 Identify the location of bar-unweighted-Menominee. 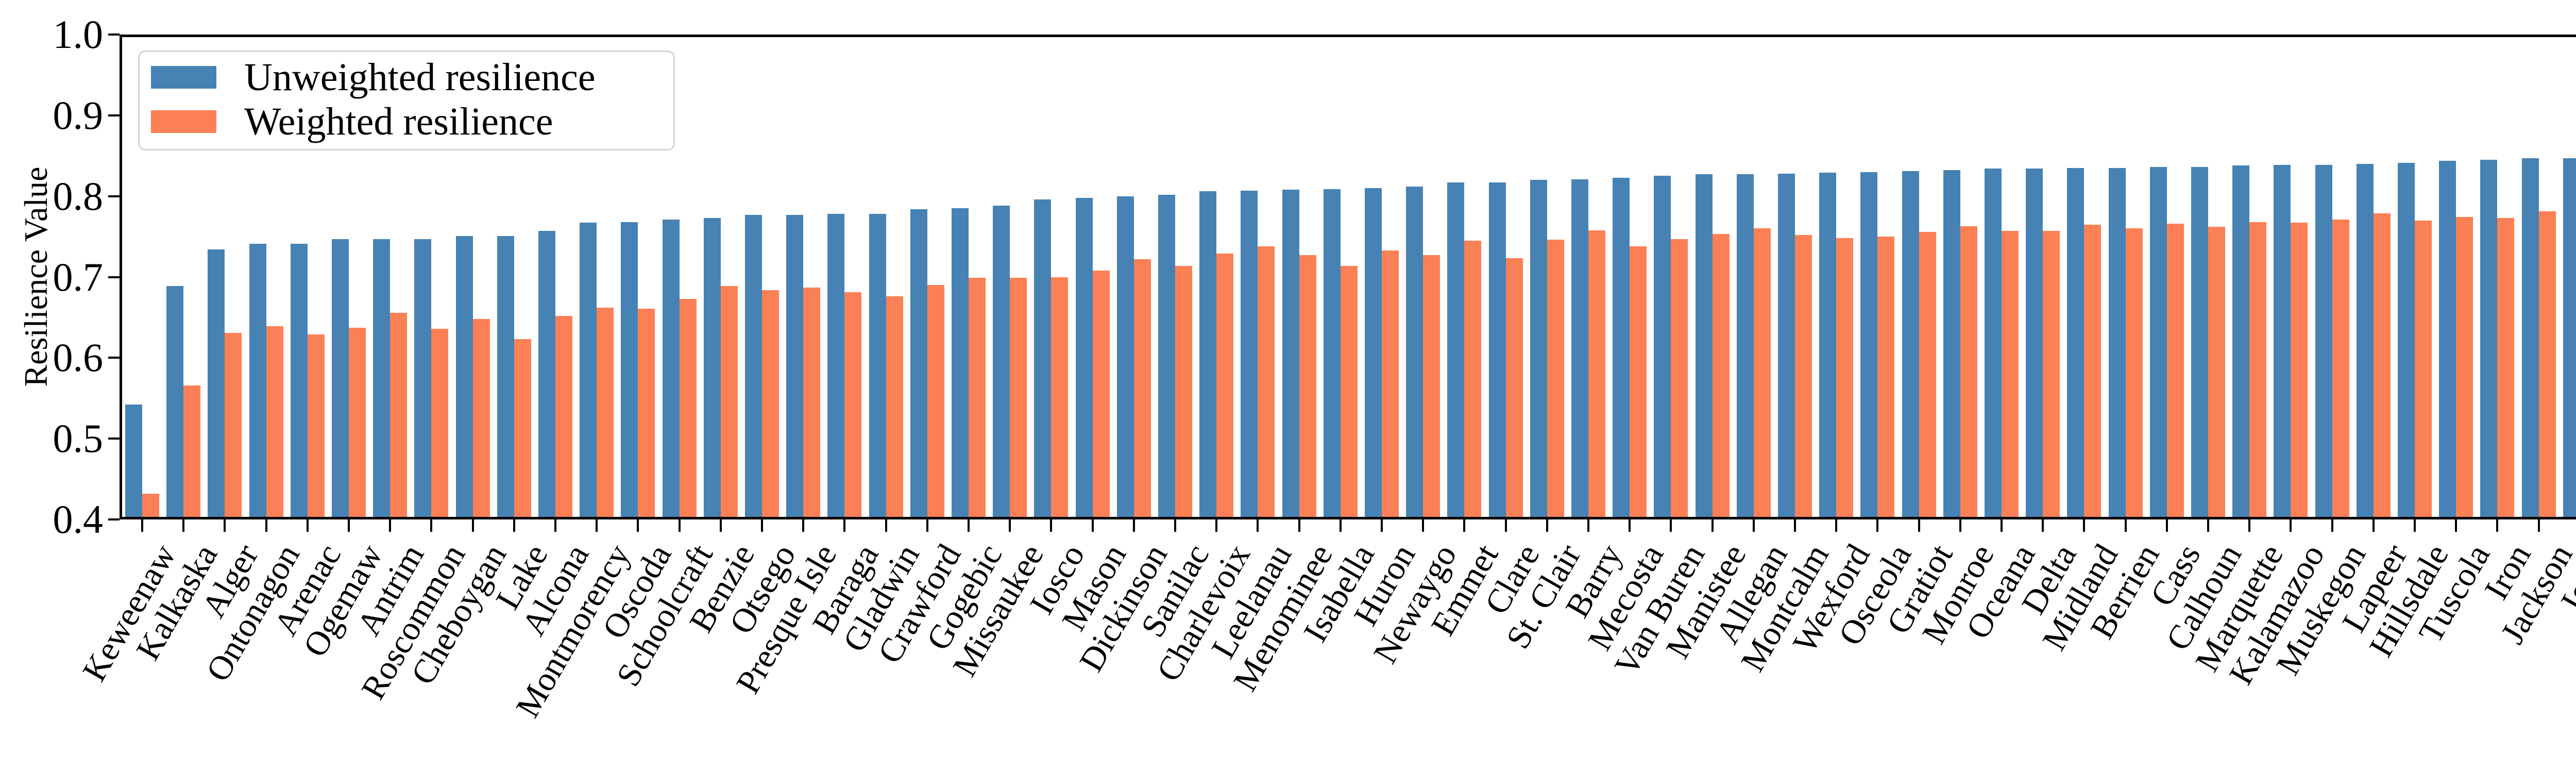
(1290, 354).